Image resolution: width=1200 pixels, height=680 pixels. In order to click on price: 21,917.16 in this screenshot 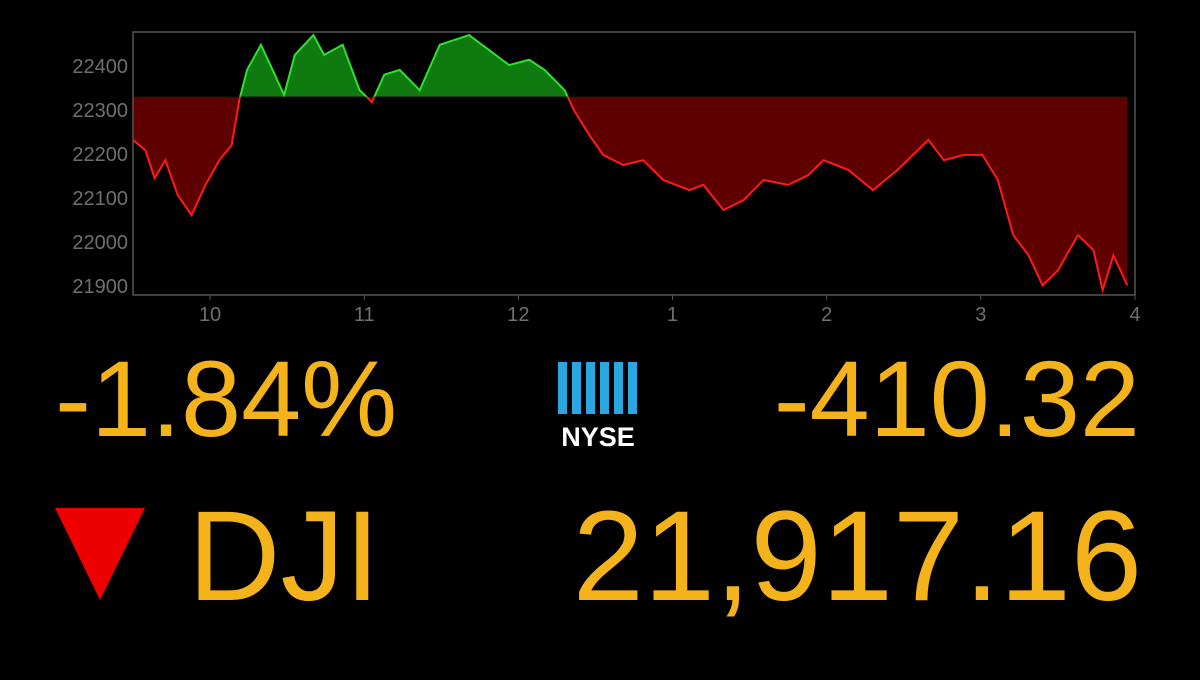, I will do `click(857, 556)`.